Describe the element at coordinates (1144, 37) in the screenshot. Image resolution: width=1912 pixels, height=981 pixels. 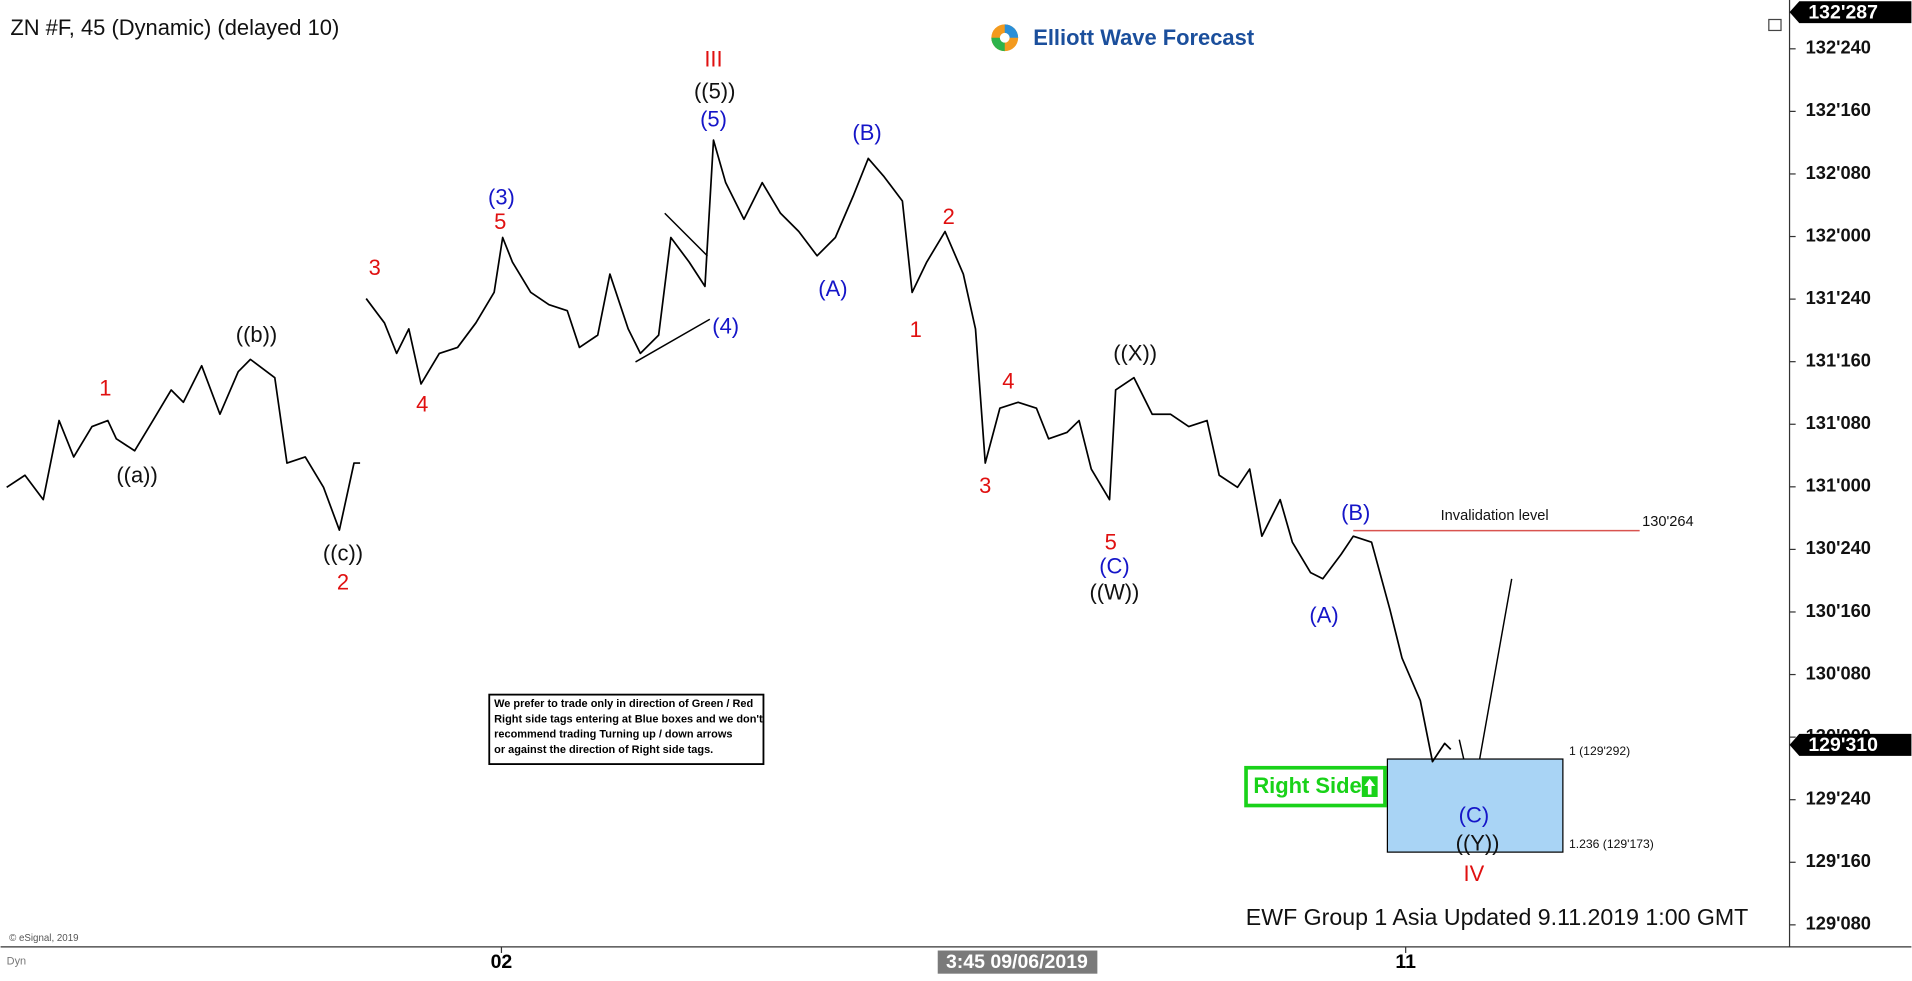
I see `logo-text: Elliott Wave Forecast` at that location.